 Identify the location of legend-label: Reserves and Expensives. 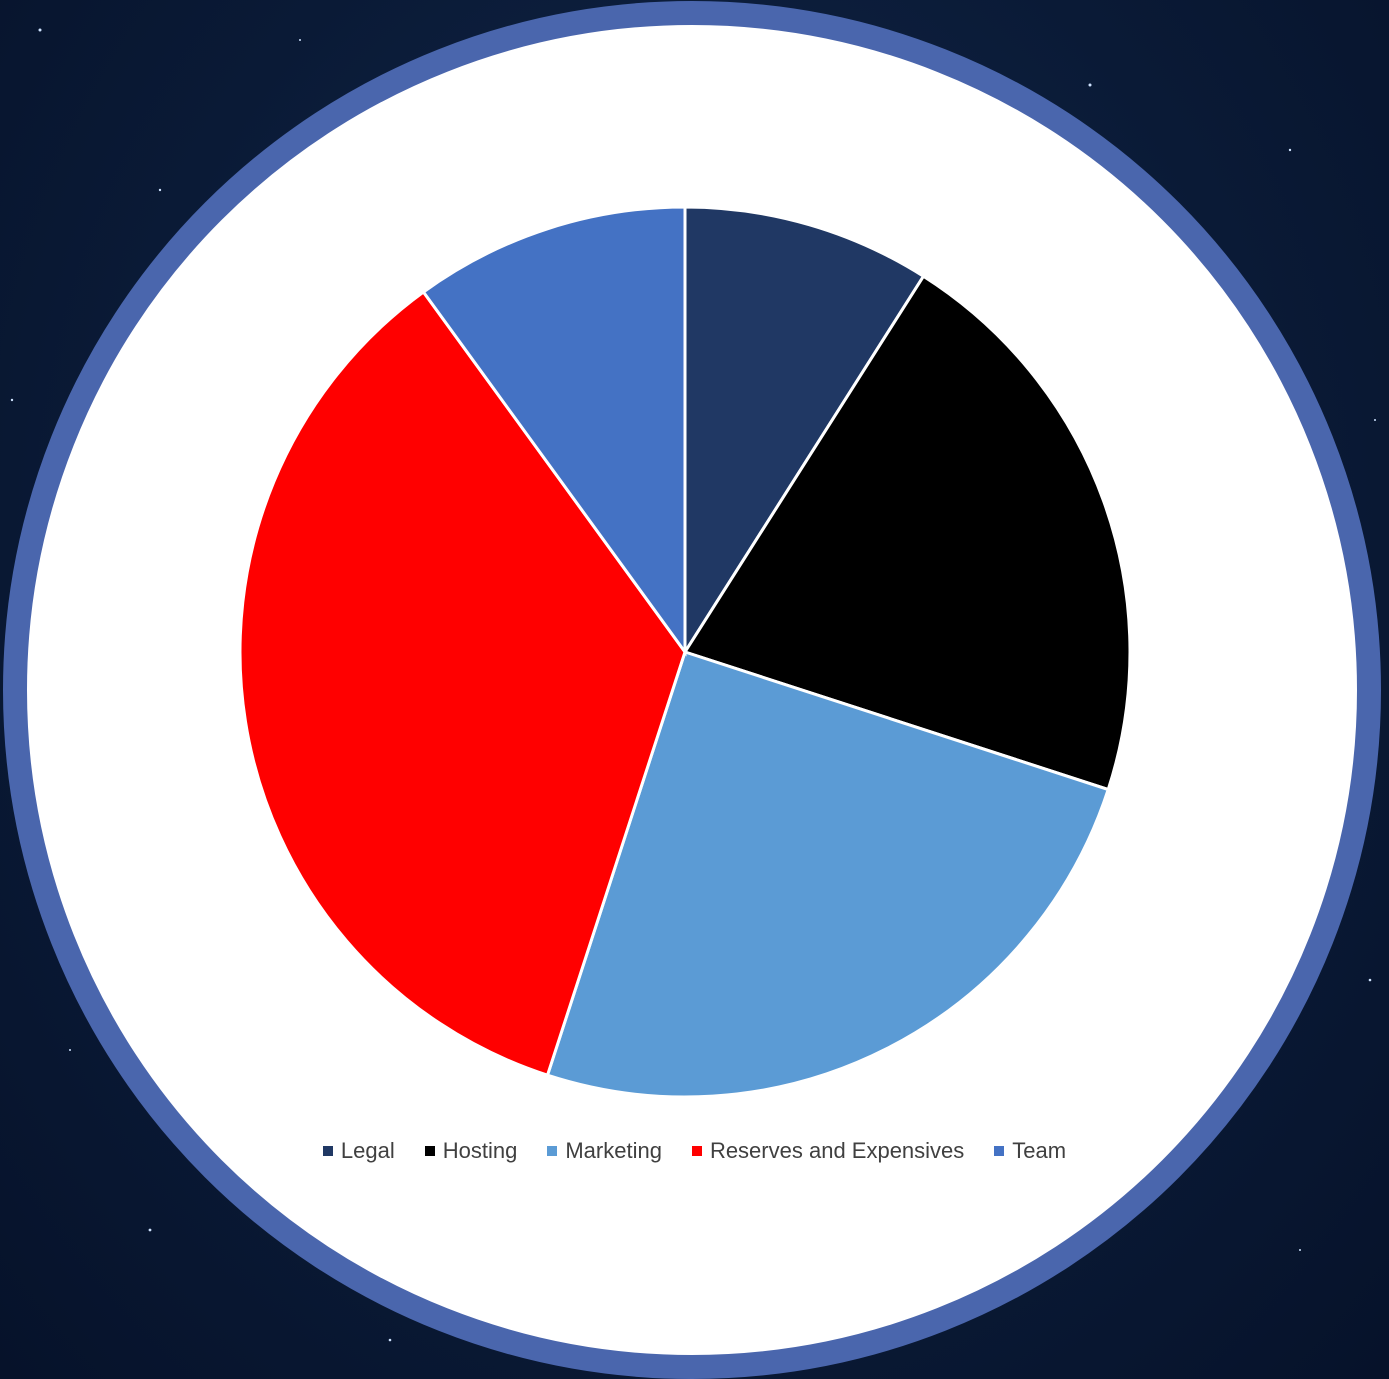
(837, 1150).